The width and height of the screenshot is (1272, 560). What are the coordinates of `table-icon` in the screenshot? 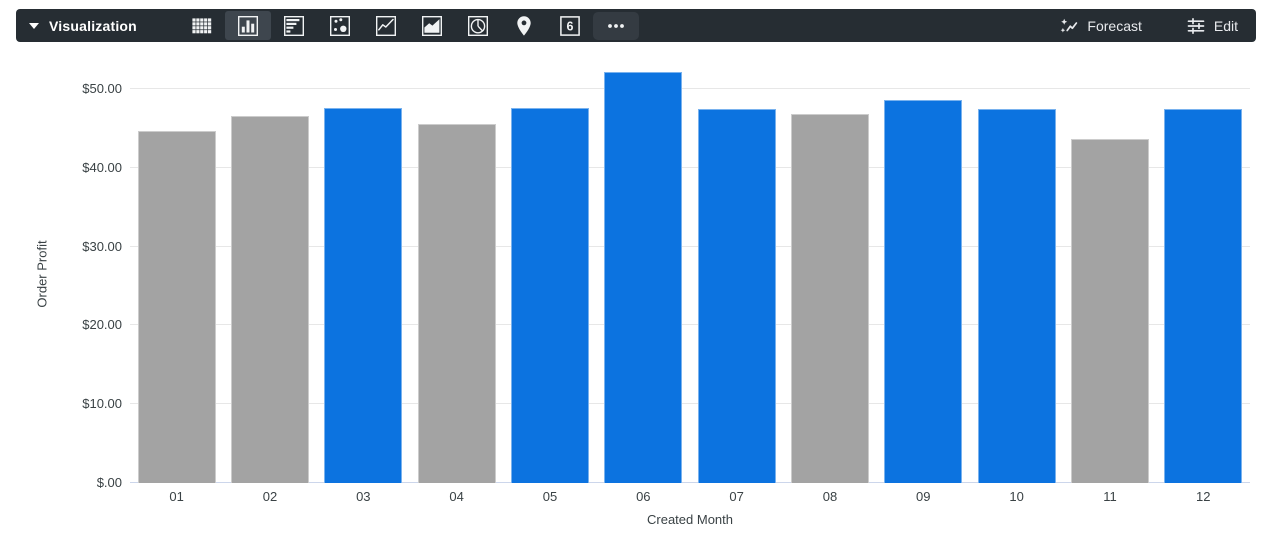 It's located at (202, 25).